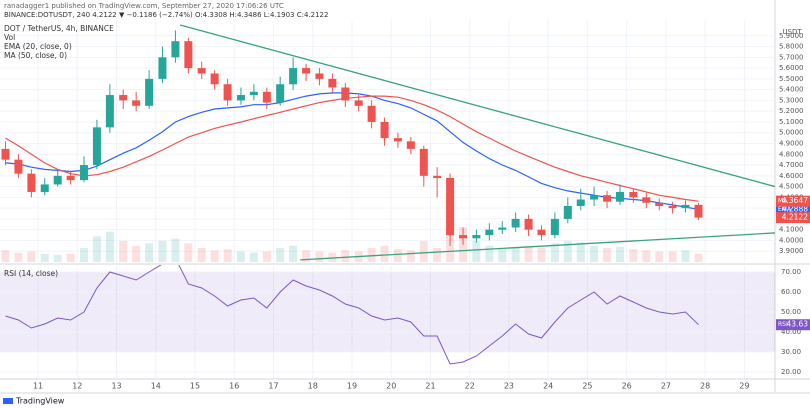  Describe the element at coordinates (116, 386) in the screenshot. I see `x-tick-label: 13` at that location.